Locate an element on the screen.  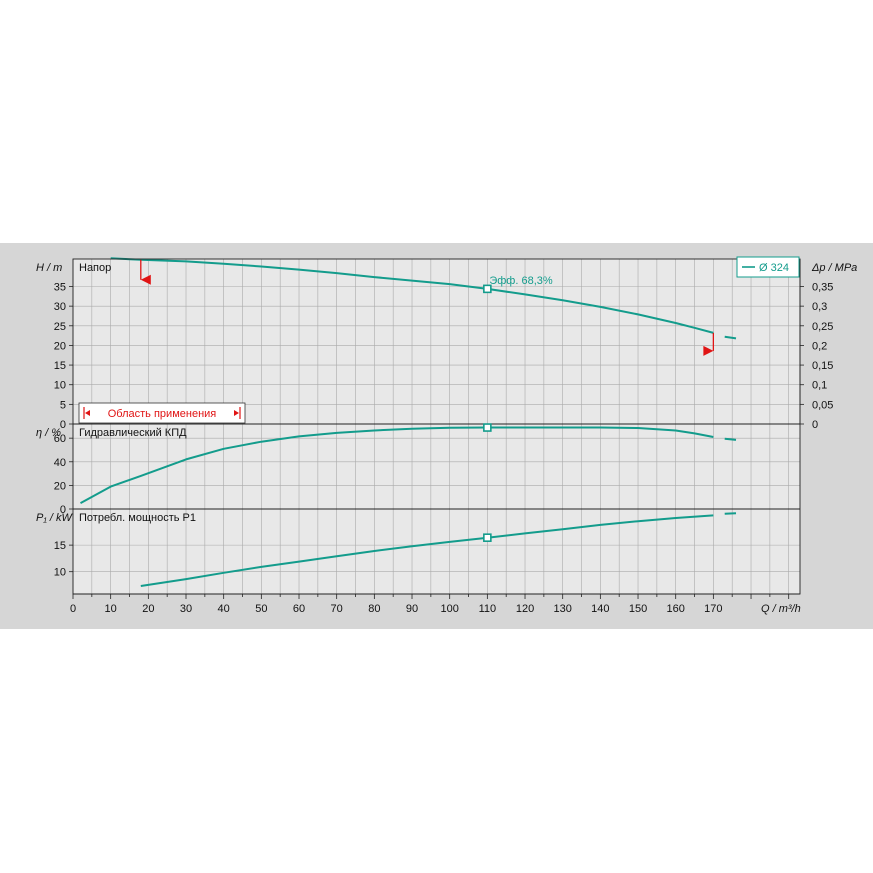
y-tick-label-efficiency: 20 is located at coordinates (60, 486).